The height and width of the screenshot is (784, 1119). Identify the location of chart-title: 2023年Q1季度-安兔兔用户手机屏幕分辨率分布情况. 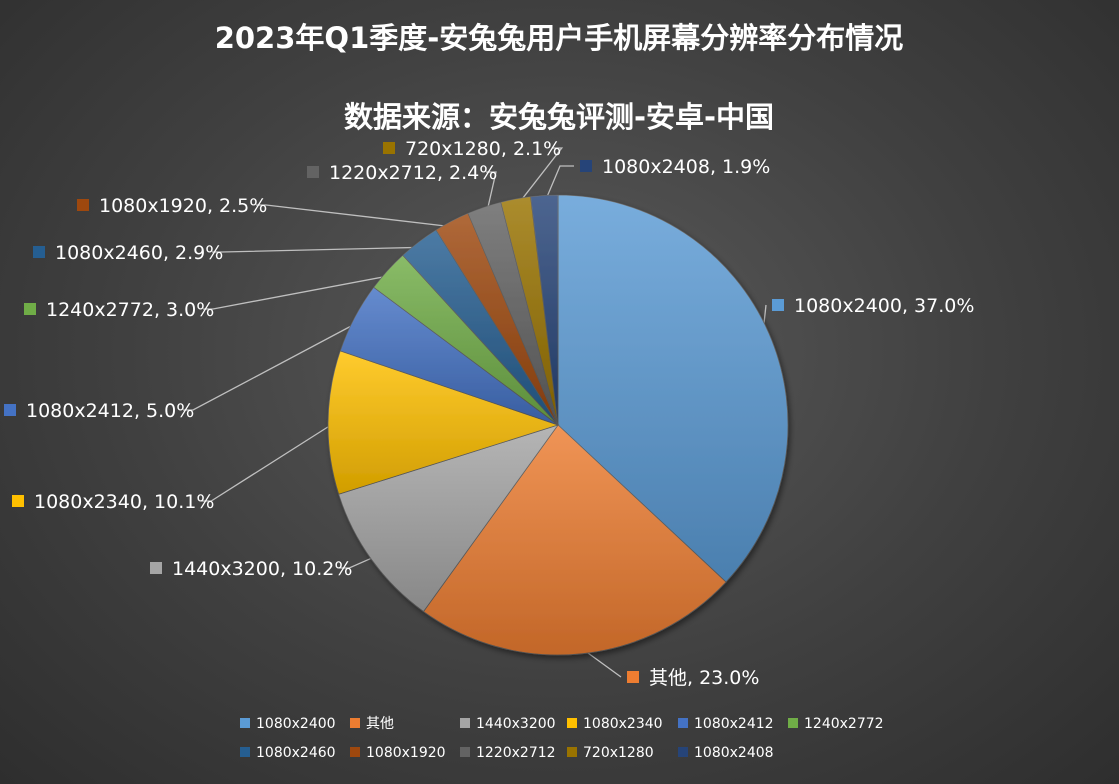
(559, 38).